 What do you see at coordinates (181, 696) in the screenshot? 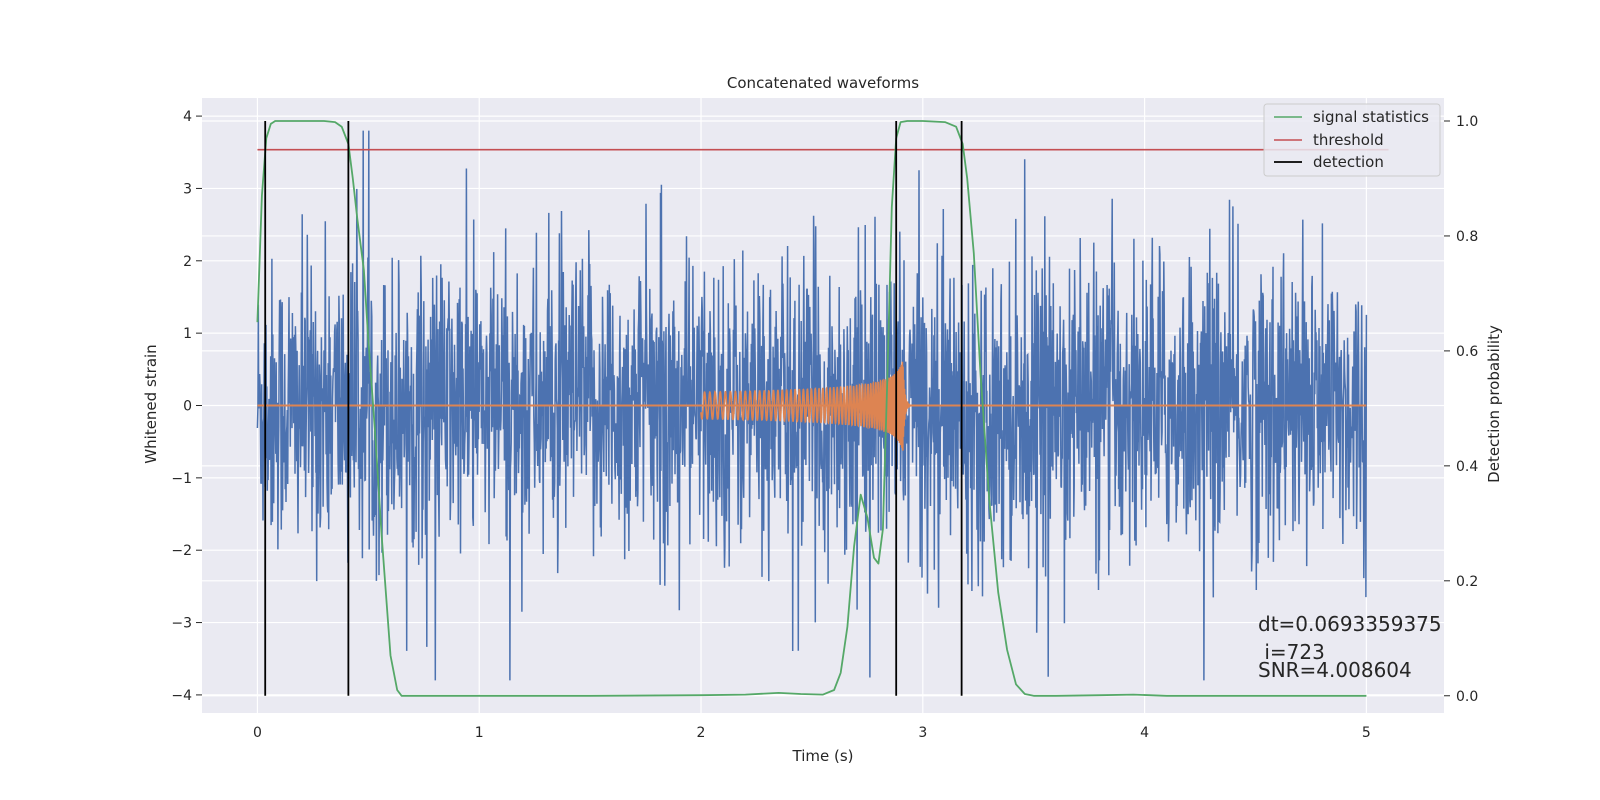
I see `y-tick-label: −4` at bounding box center [181, 696].